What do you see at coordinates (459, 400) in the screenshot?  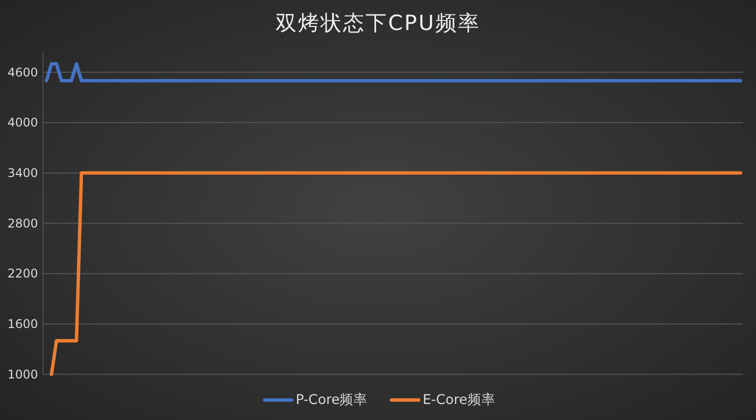 I see `legend-label: E-Core频率` at bounding box center [459, 400].